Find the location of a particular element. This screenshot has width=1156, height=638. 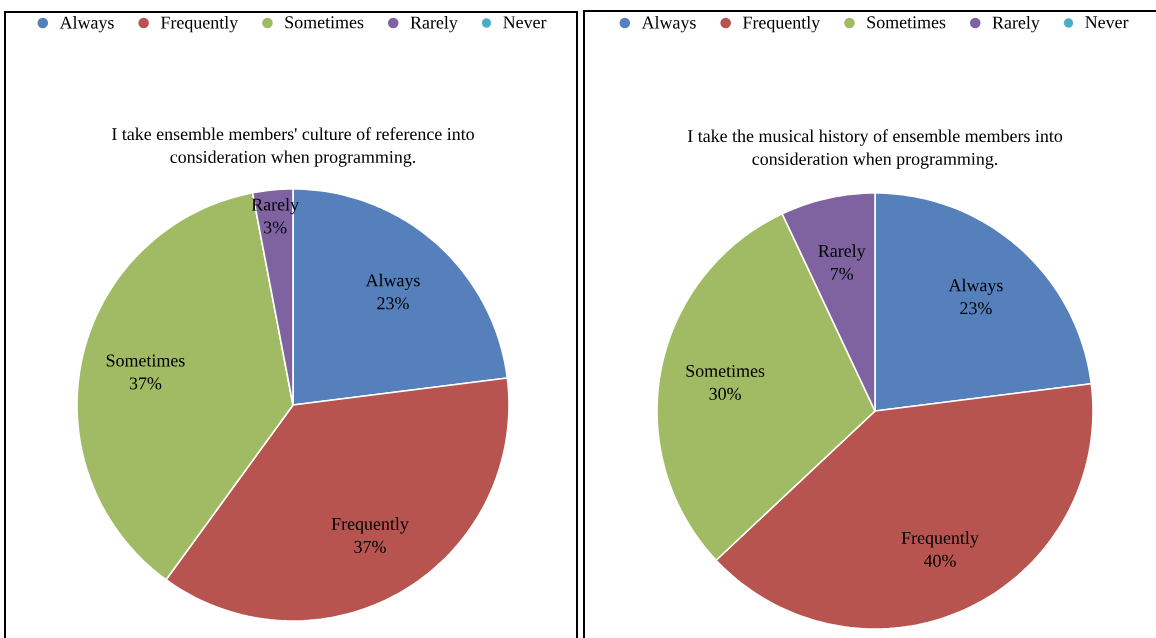

slice-label: Rarely is located at coordinates (842, 252).